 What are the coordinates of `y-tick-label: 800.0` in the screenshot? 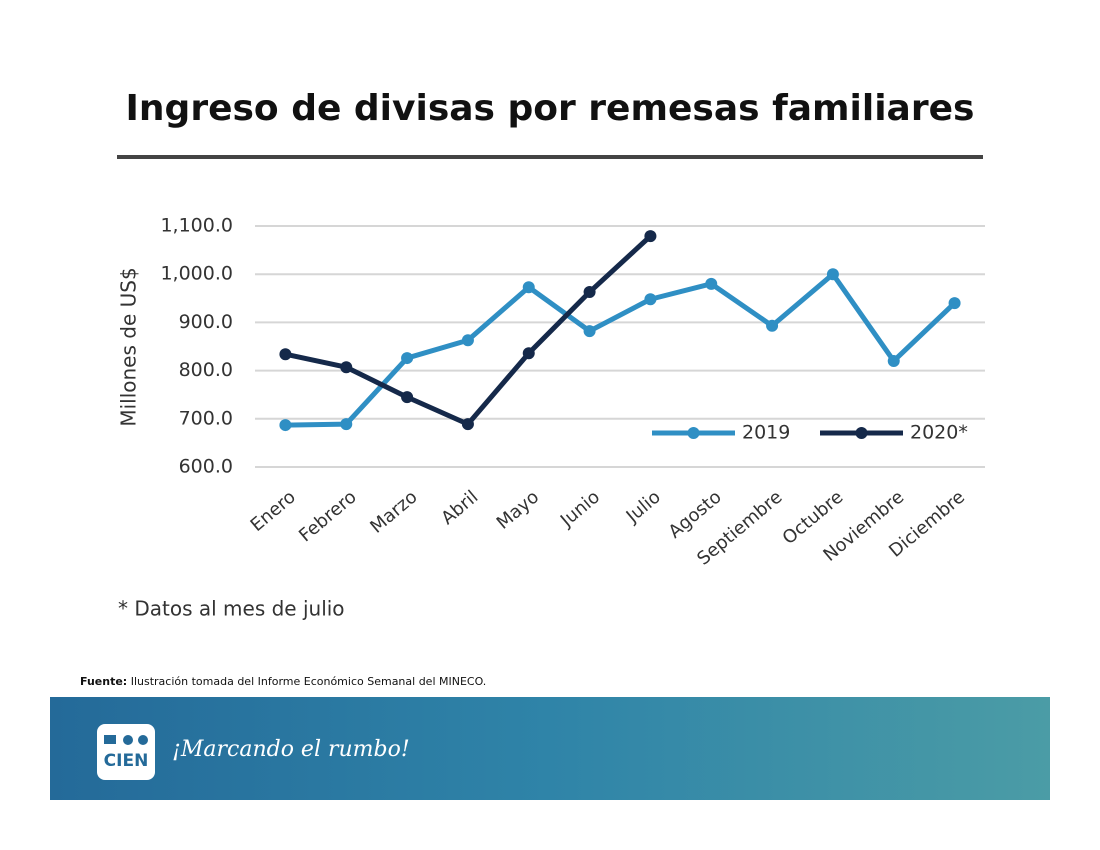 It's located at (206, 370).